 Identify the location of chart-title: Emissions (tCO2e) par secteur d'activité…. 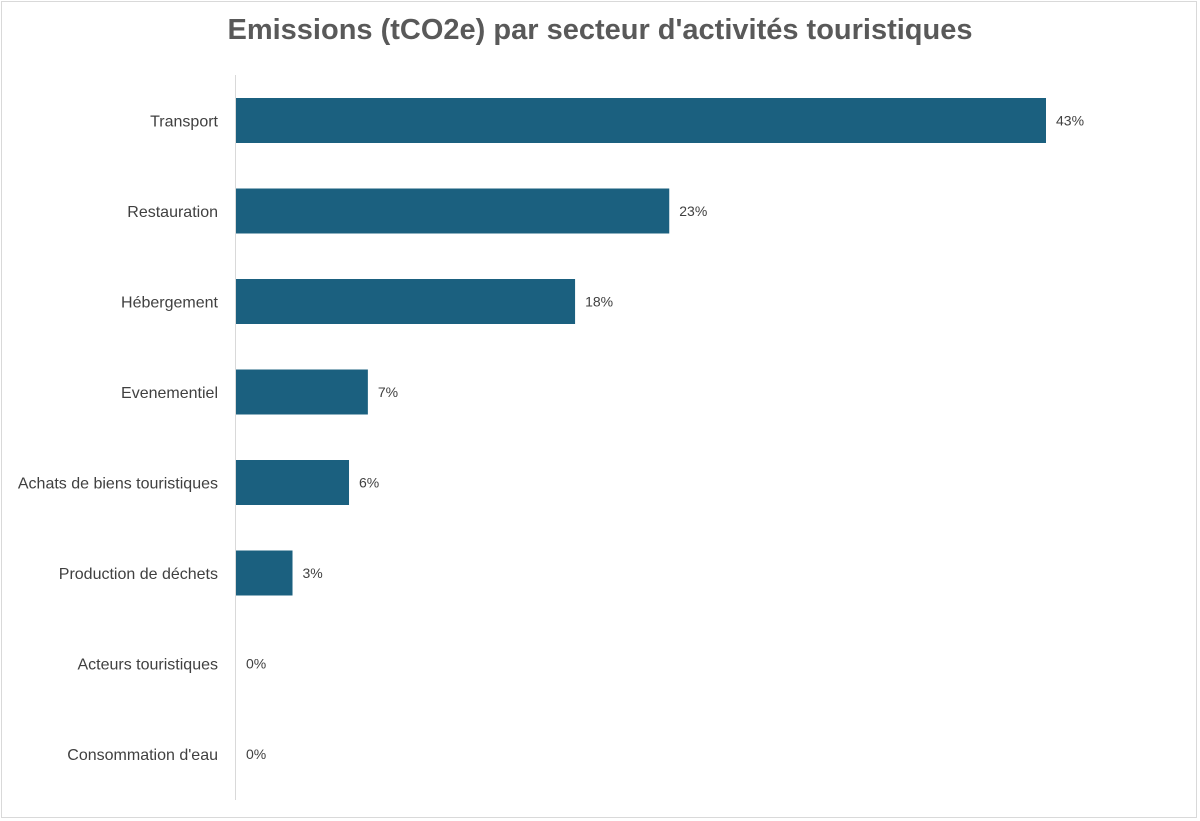
(600, 30).